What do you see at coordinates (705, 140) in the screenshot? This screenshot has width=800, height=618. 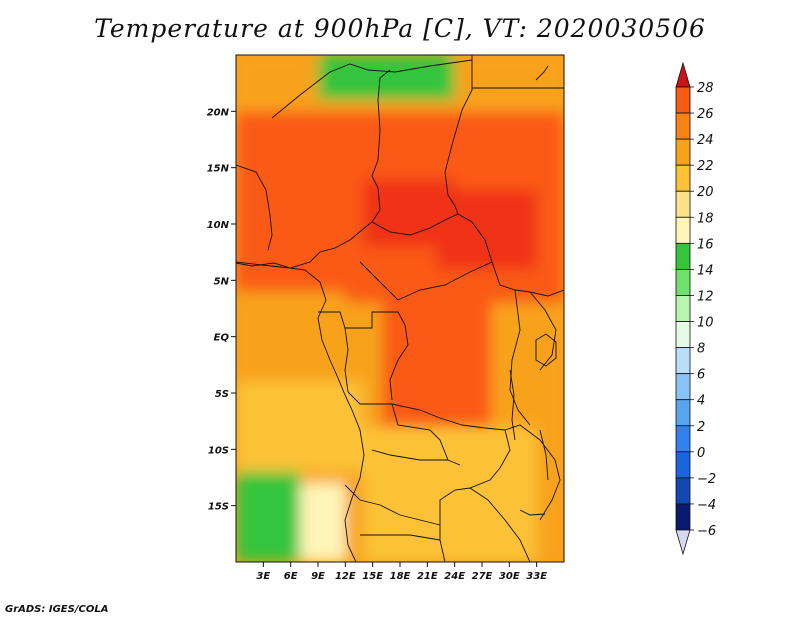 I see `colorbar-label: 24` at bounding box center [705, 140].